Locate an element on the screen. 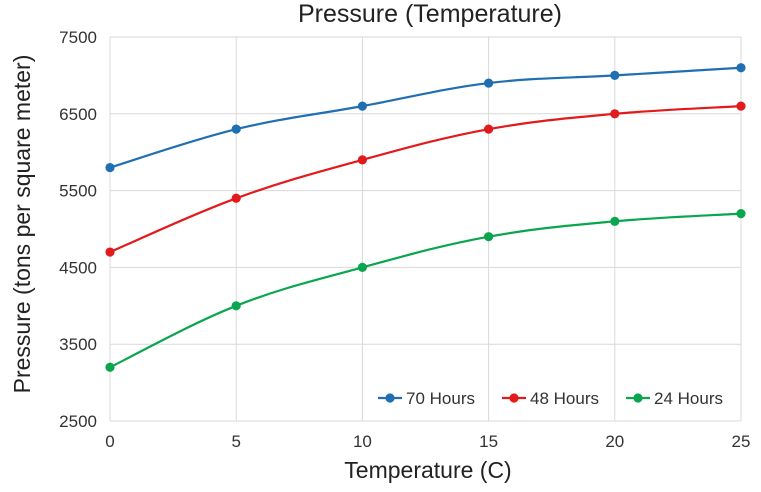  chart-title: Pressure (Temperature) is located at coordinates (430, 14).